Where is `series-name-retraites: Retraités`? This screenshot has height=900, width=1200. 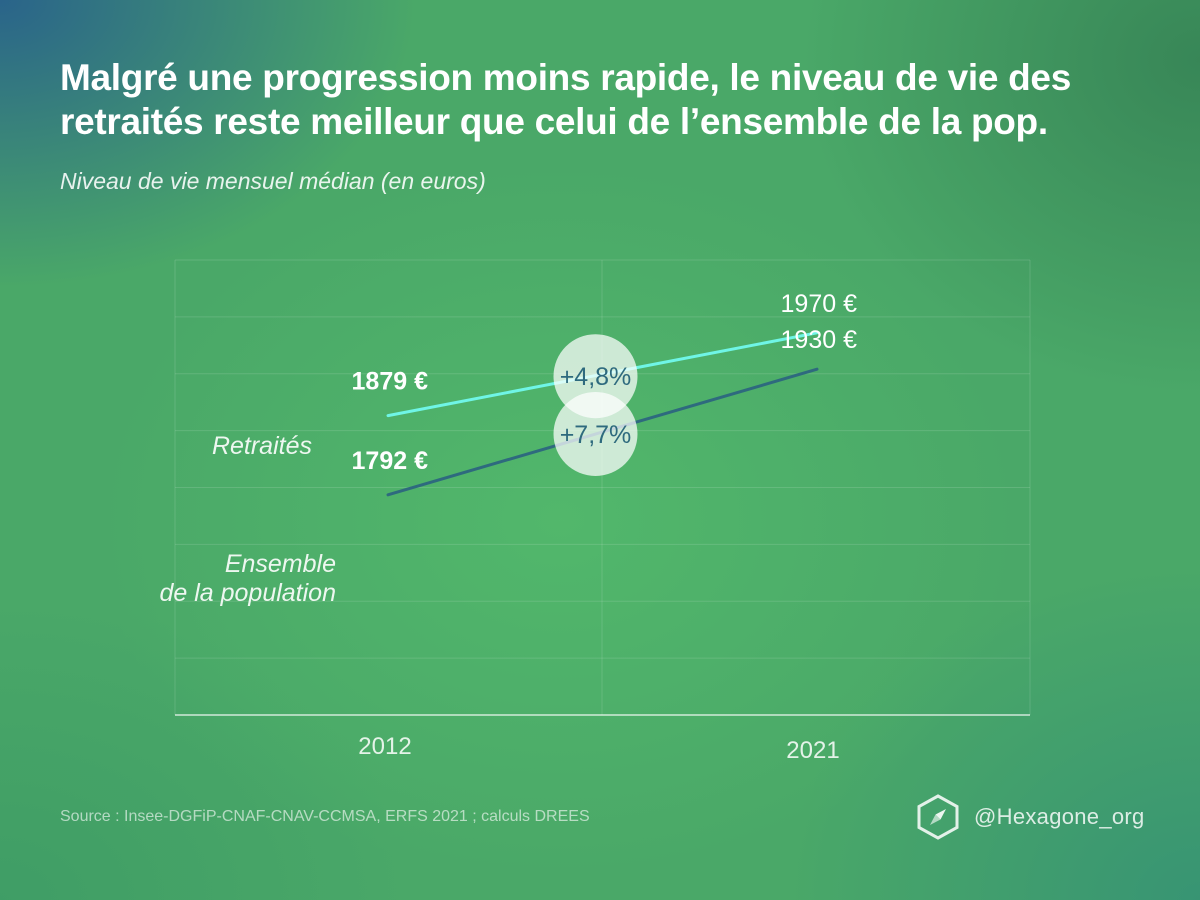
series-name-retraites: Retraités is located at coordinates (262, 446).